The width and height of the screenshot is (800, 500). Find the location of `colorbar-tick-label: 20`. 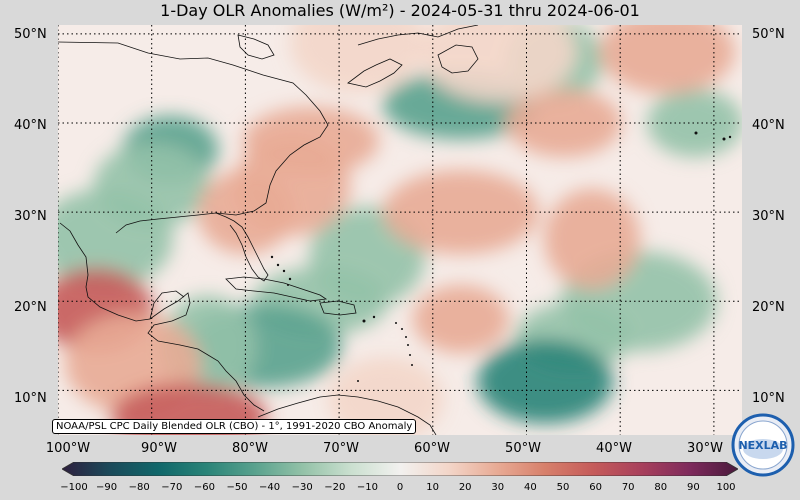

colorbar-tick-label: 20 is located at coordinates (465, 487).